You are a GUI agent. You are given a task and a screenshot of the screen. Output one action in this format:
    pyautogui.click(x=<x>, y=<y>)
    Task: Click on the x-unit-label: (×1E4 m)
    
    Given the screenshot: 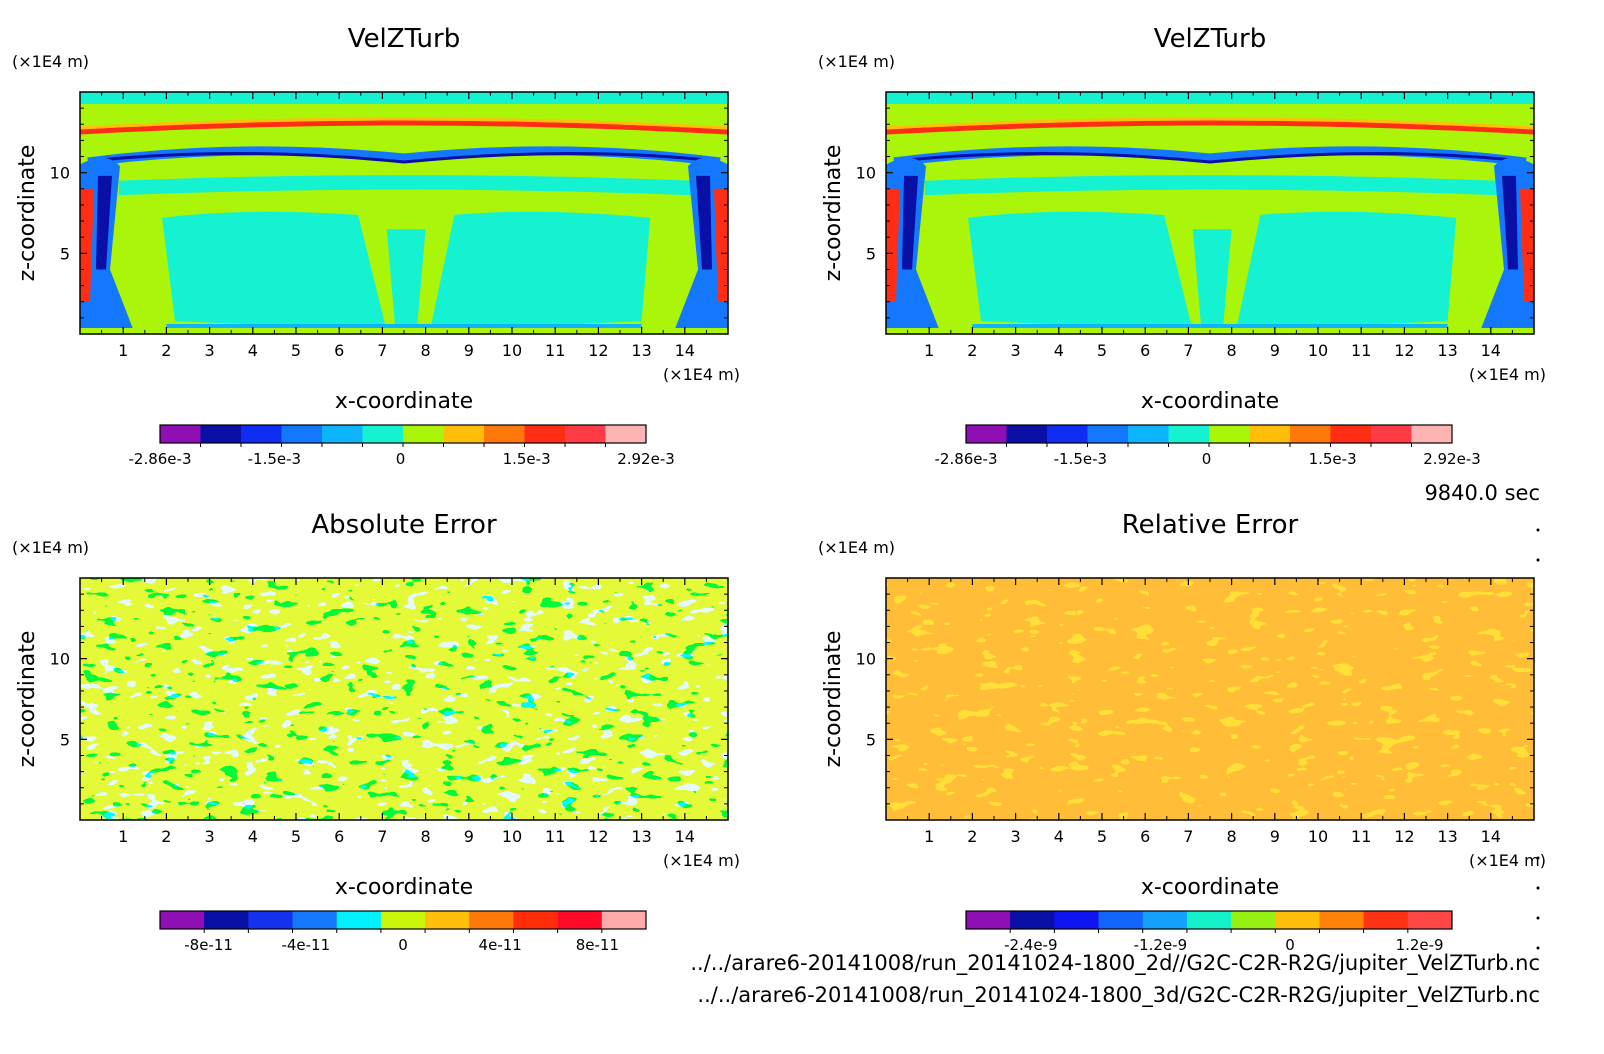 What is the action you would take?
    pyautogui.click(x=701, y=374)
    